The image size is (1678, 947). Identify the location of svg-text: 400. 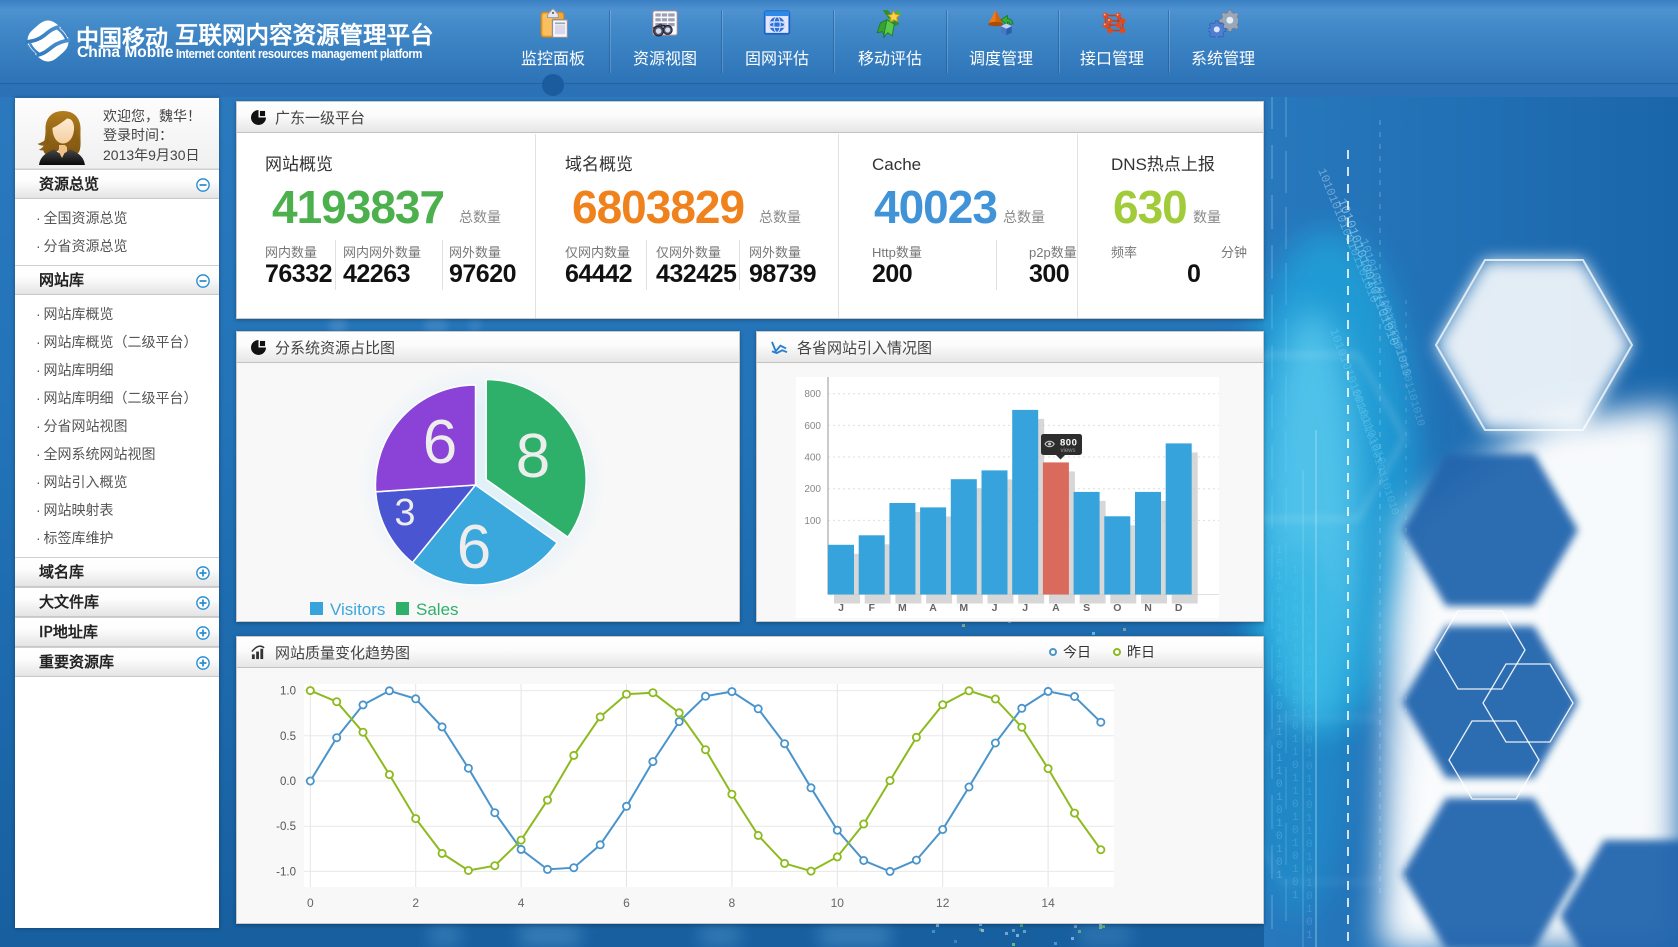
(812, 458).